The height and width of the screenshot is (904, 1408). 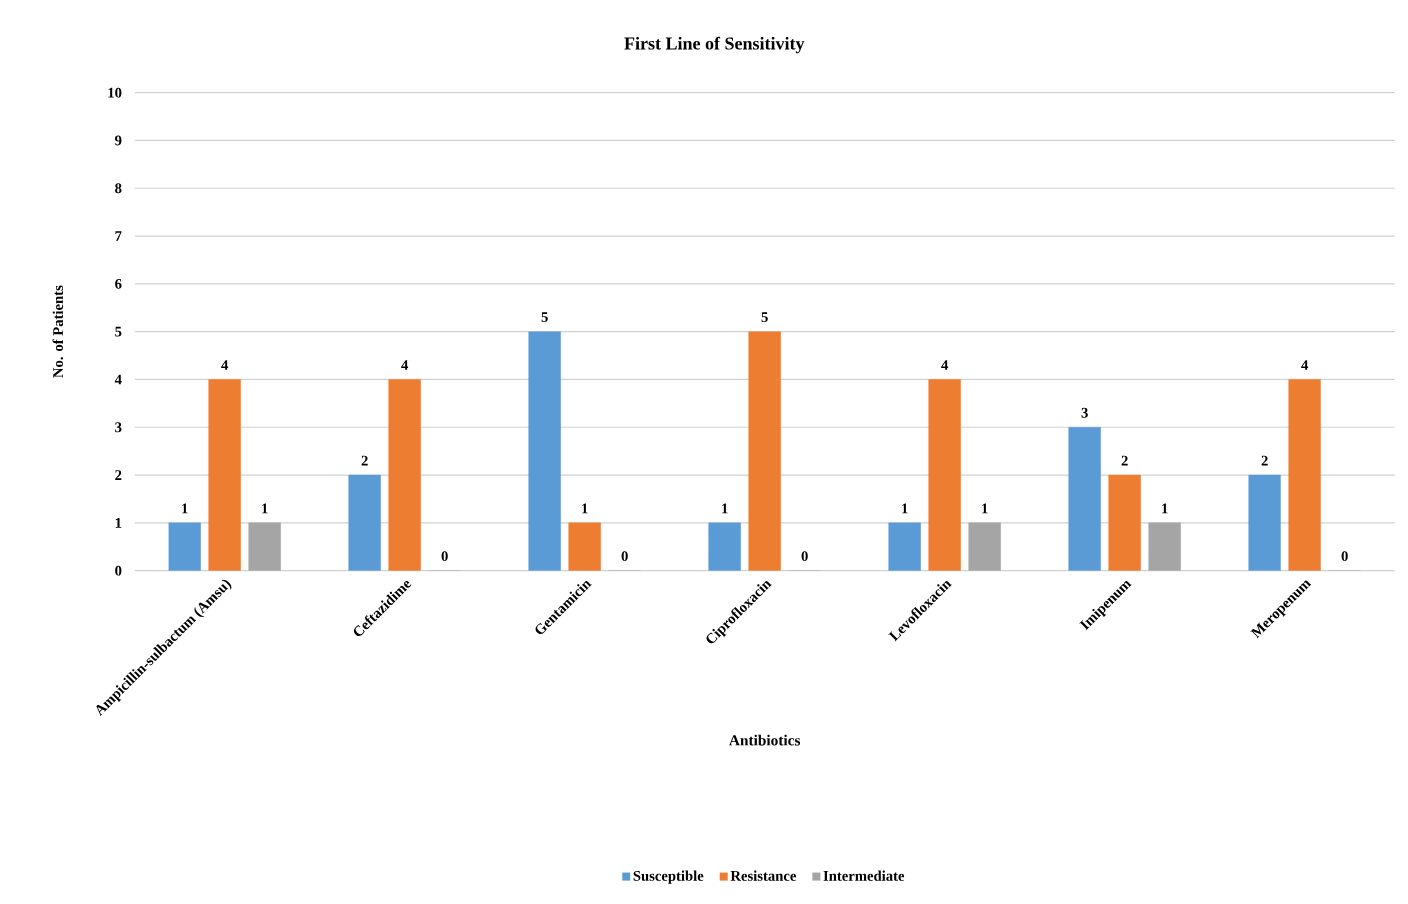 What do you see at coordinates (763, 875) in the screenshot?
I see `legend-label: Resistance` at bounding box center [763, 875].